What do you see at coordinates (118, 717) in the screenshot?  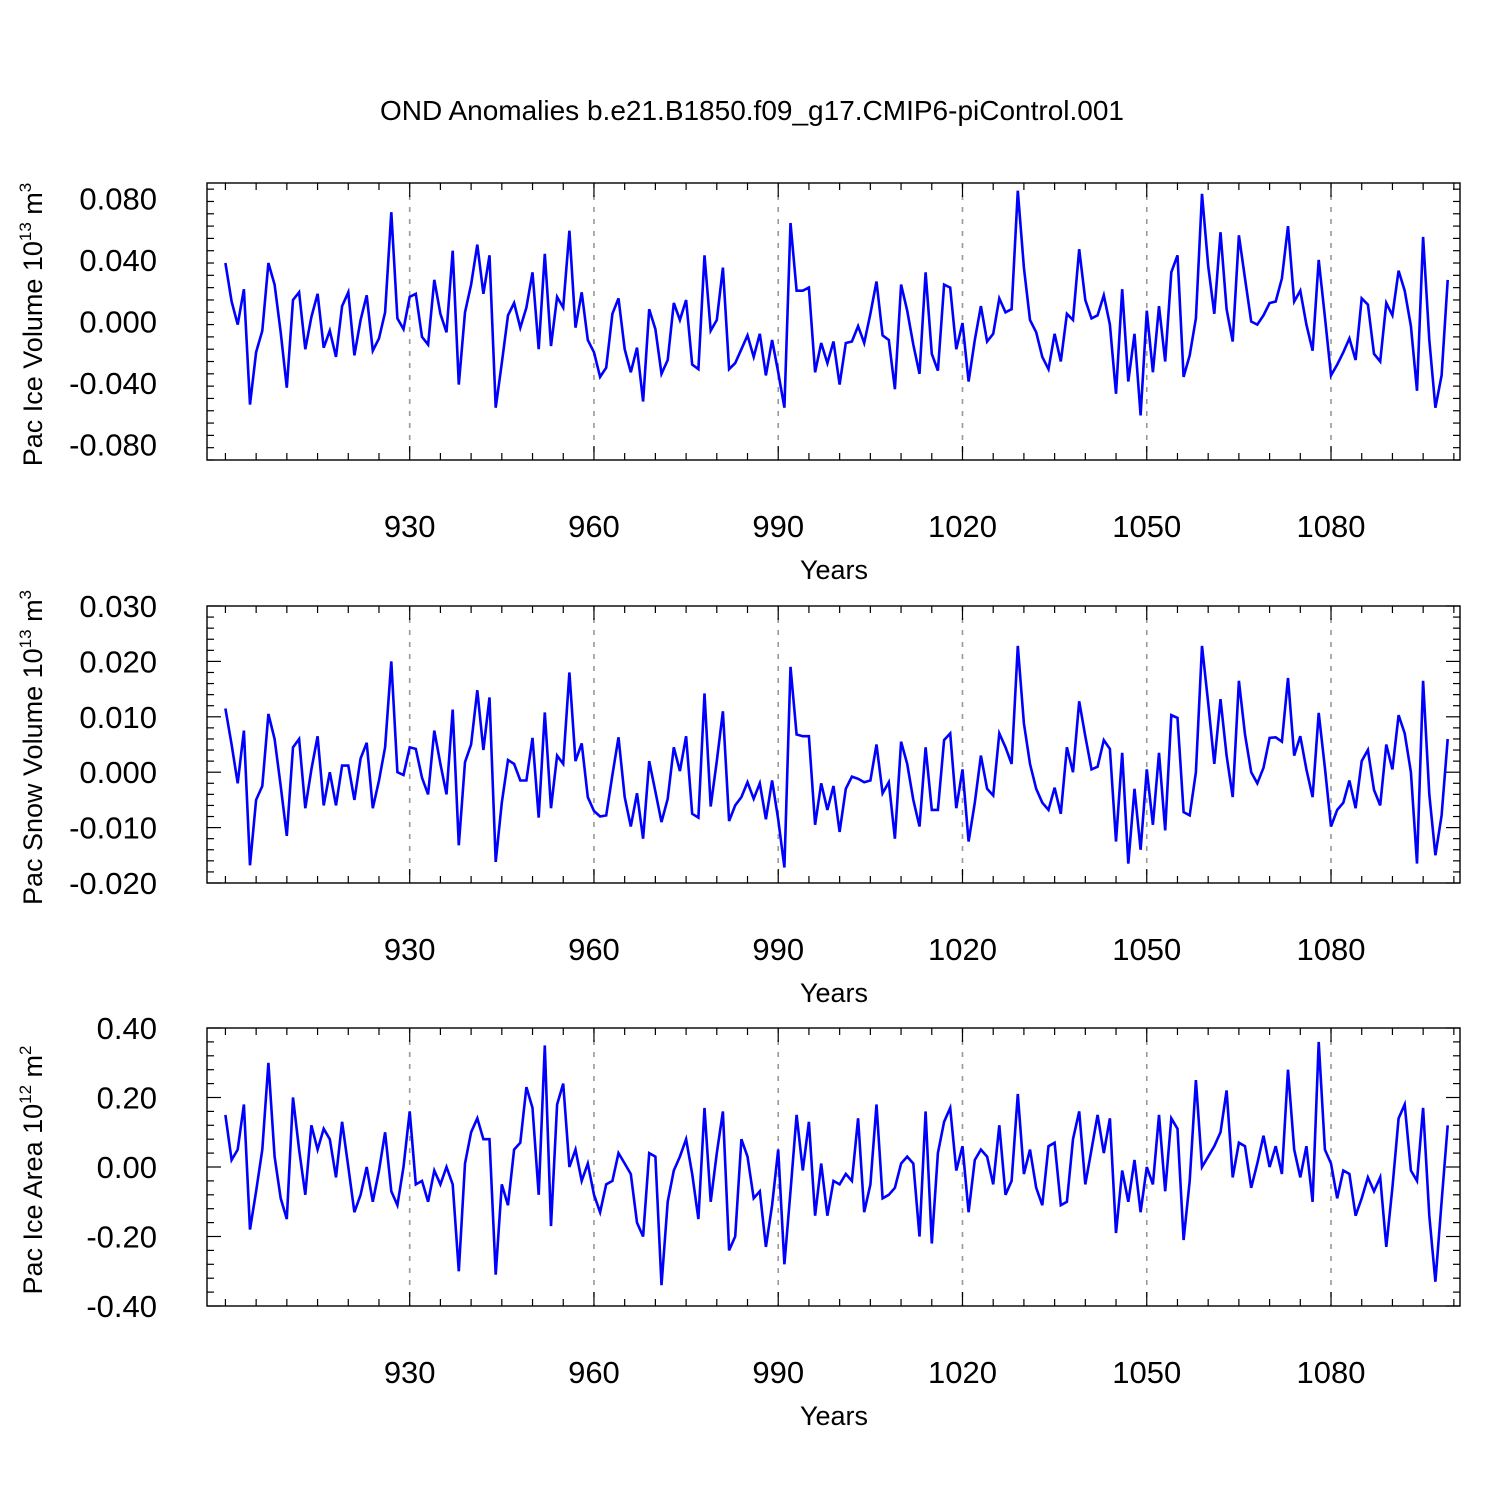 I see `y-tick-label: 0.010` at bounding box center [118, 717].